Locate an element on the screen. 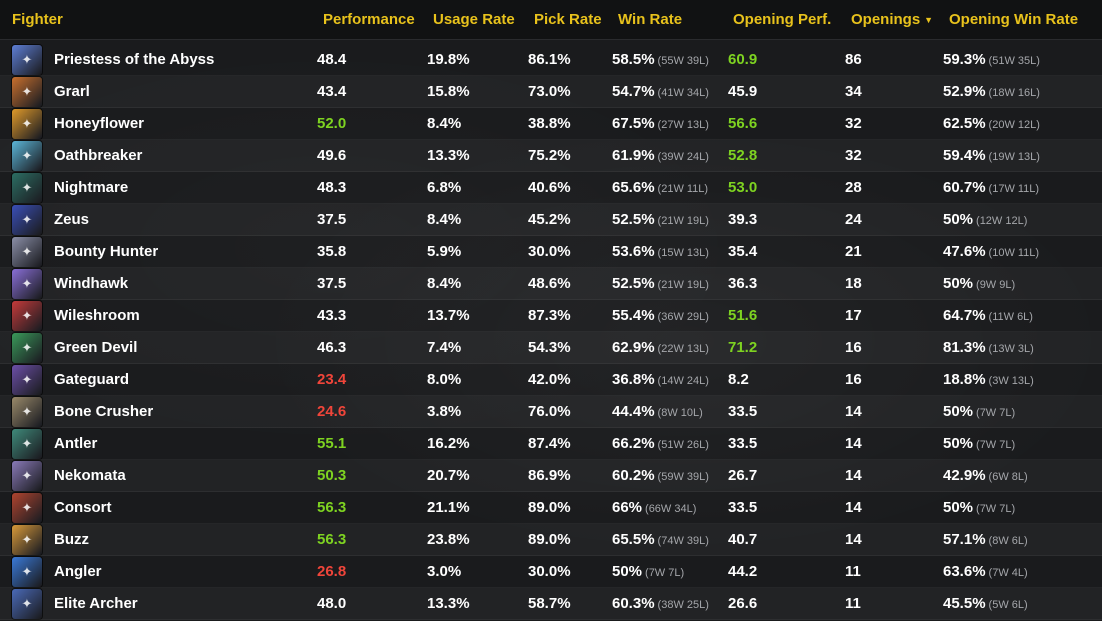  header-pick-rate: Pick Rate is located at coordinates (568, 19).